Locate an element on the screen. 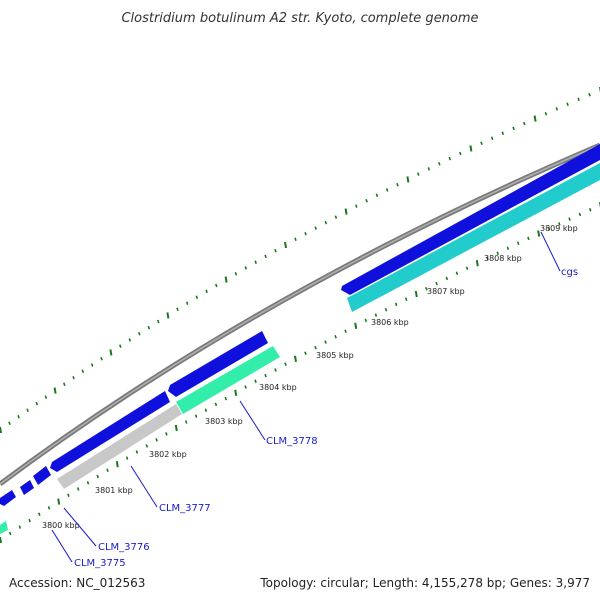 The width and height of the screenshot is (600, 600). gene-label-clm3775: CLM_3775 is located at coordinates (100, 563).